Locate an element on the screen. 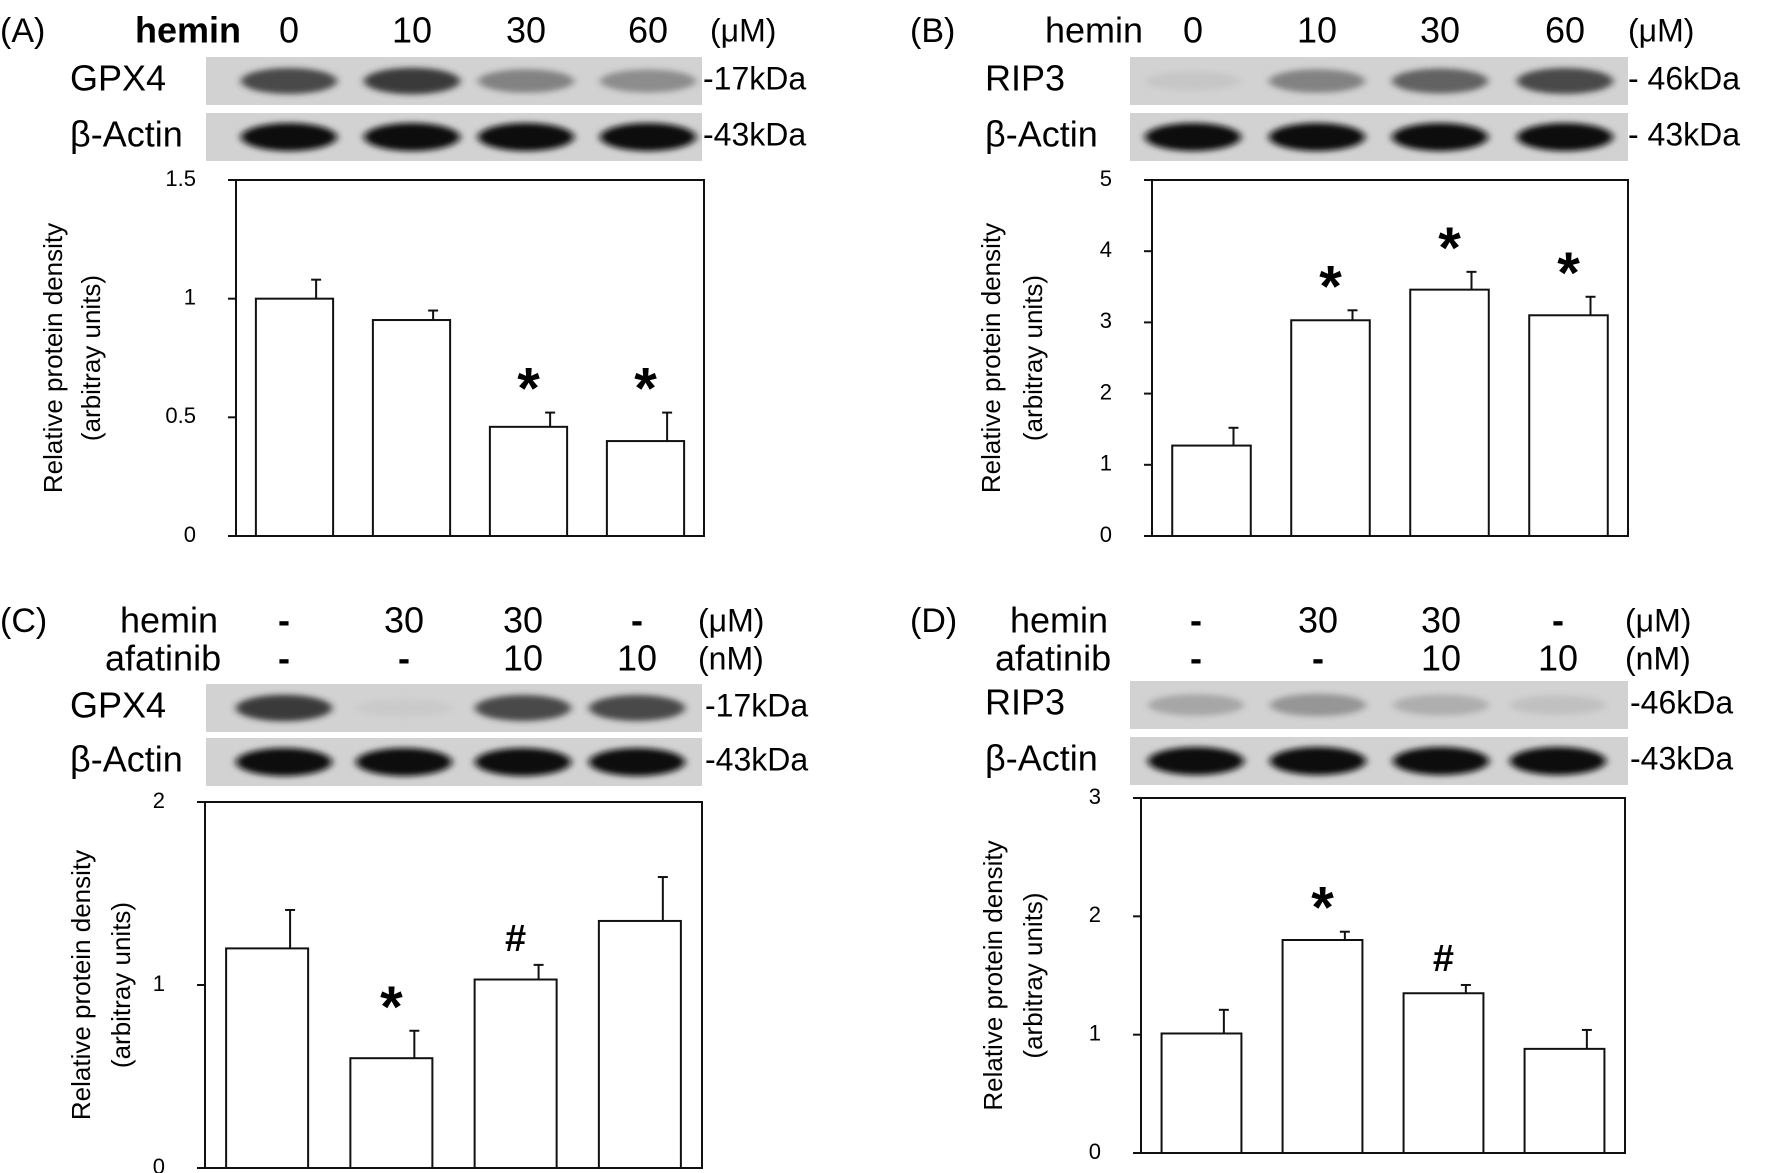 Image resolution: width=1772 pixels, height=1173 pixels. y-tick-label: 4 is located at coordinates (1106, 249).